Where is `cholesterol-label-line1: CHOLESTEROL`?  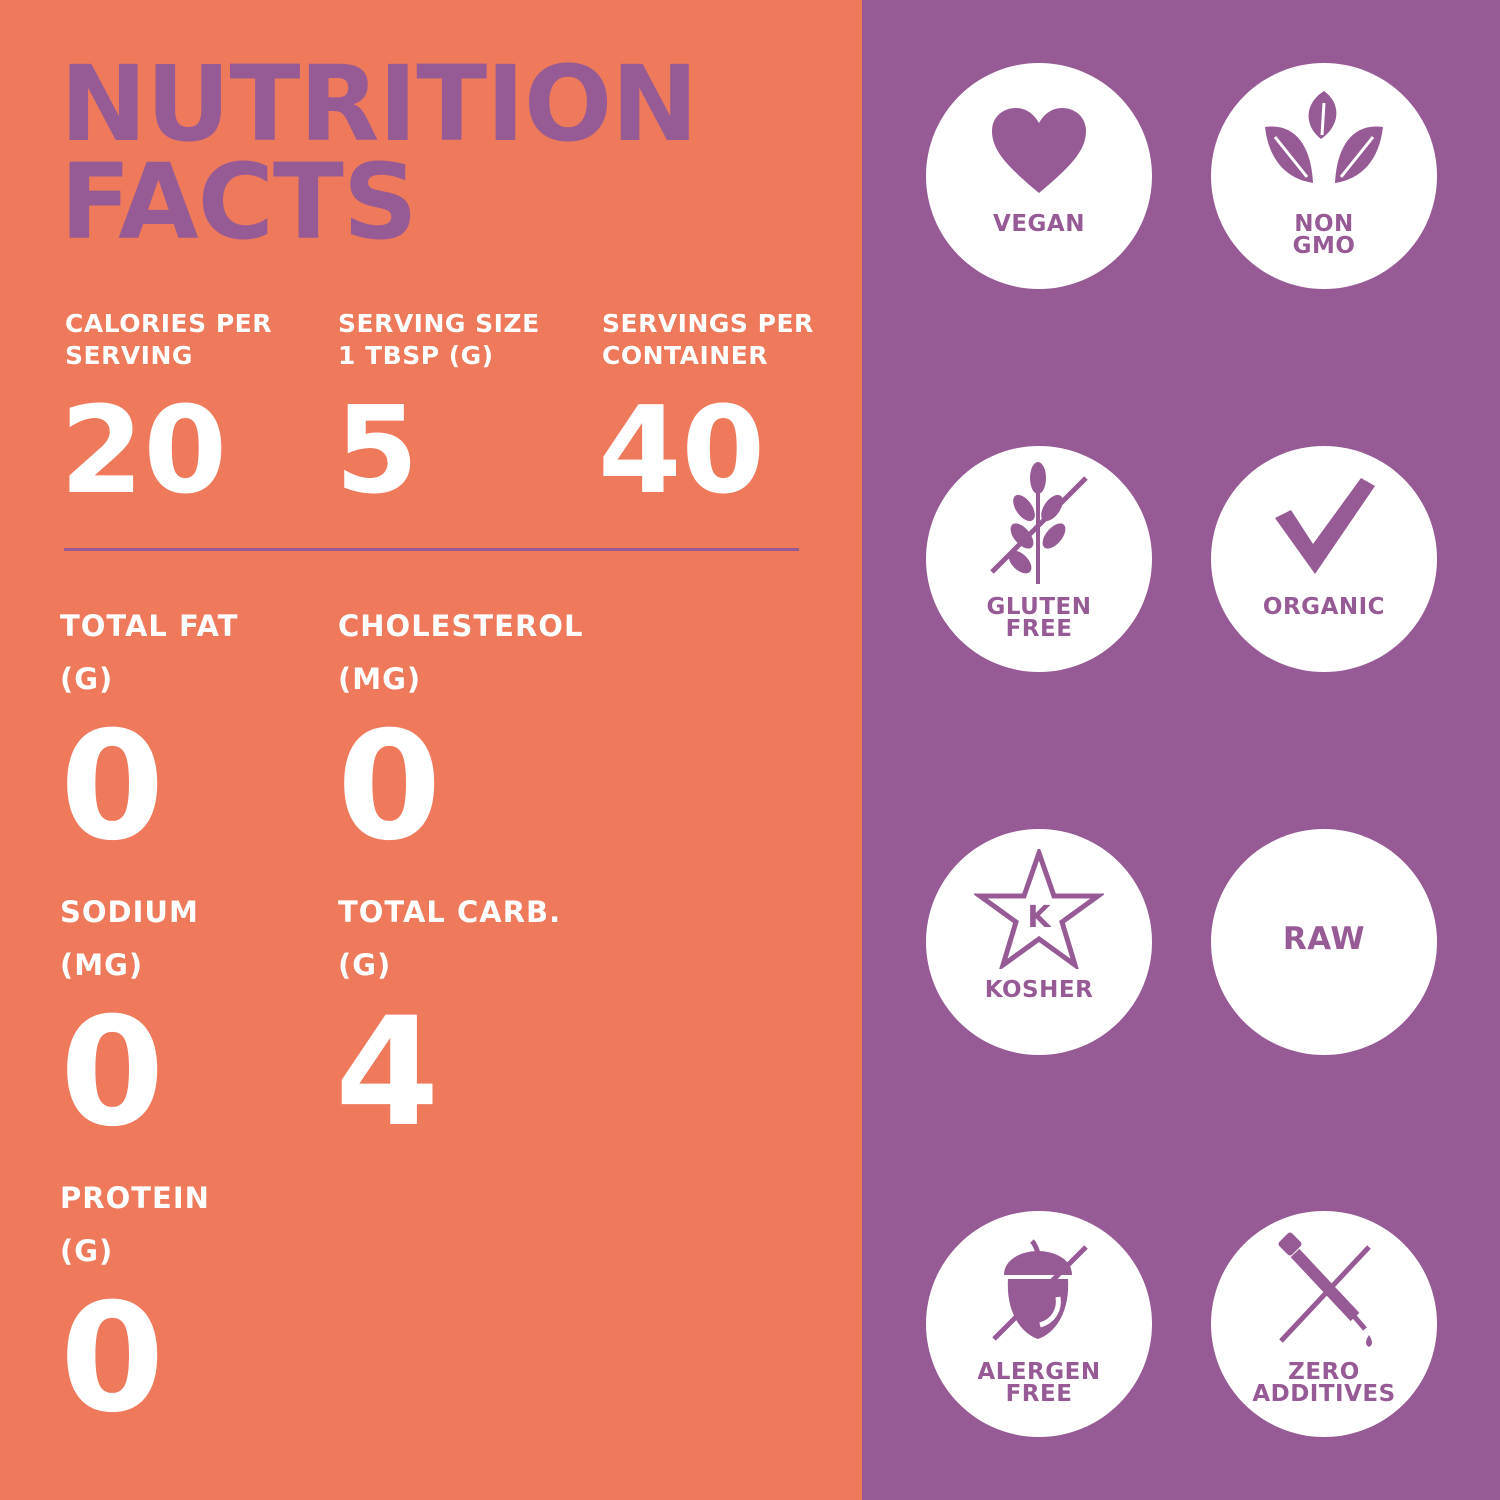 cholesterol-label-line1: CHOLESTEROL is located at coordinates (461, 626).